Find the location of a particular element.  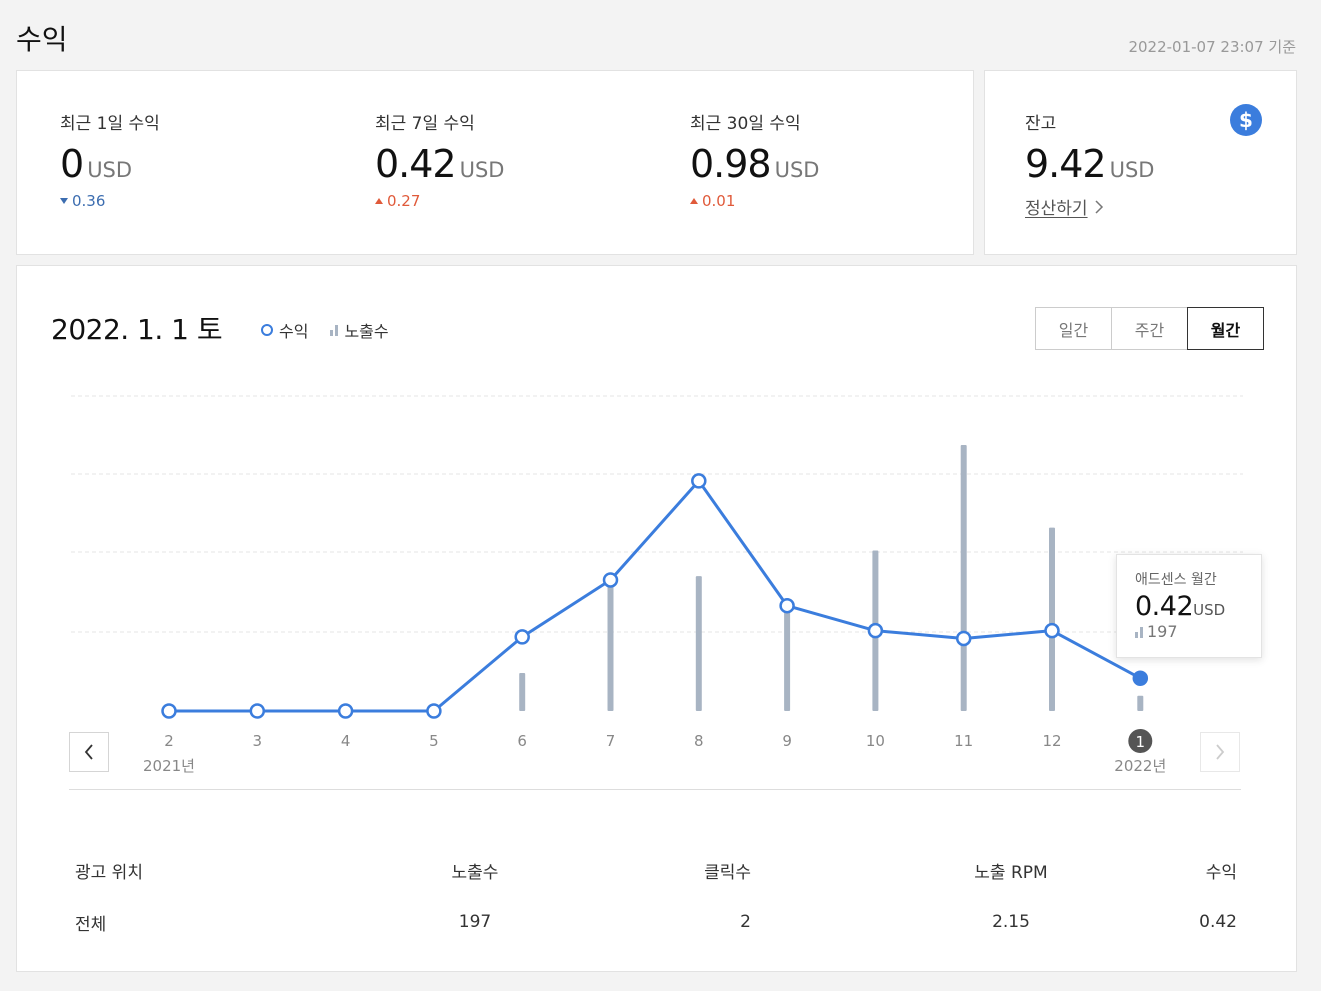

x-tick-label: 6 is located at coordinates (522, 741).